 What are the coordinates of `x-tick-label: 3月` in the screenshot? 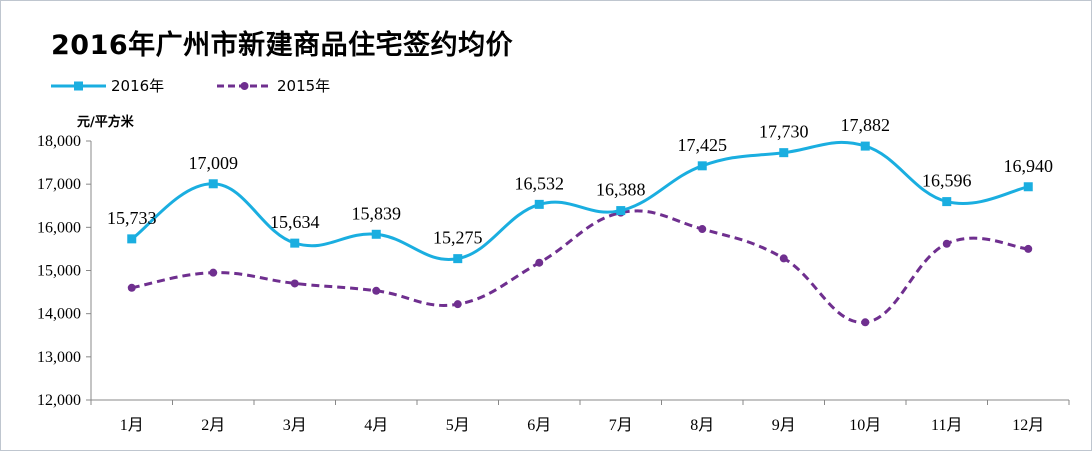 It's located at (295, 425).